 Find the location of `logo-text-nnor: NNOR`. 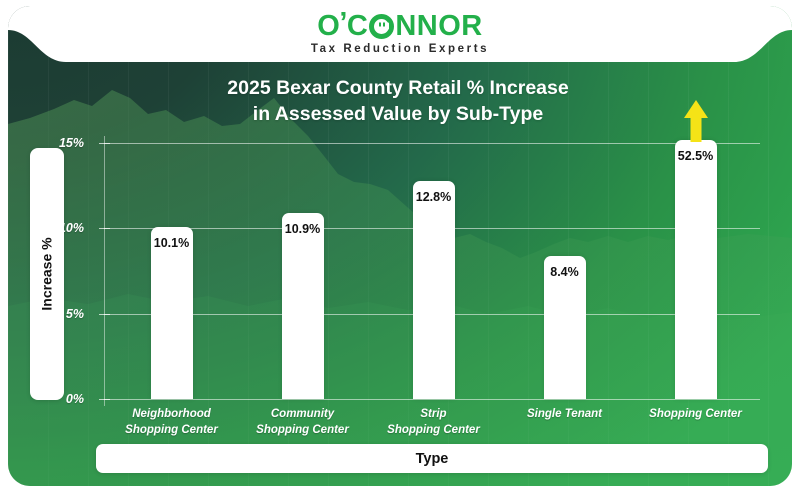

logo-text-nnor: NNOR is located at coordinates (439, 25).